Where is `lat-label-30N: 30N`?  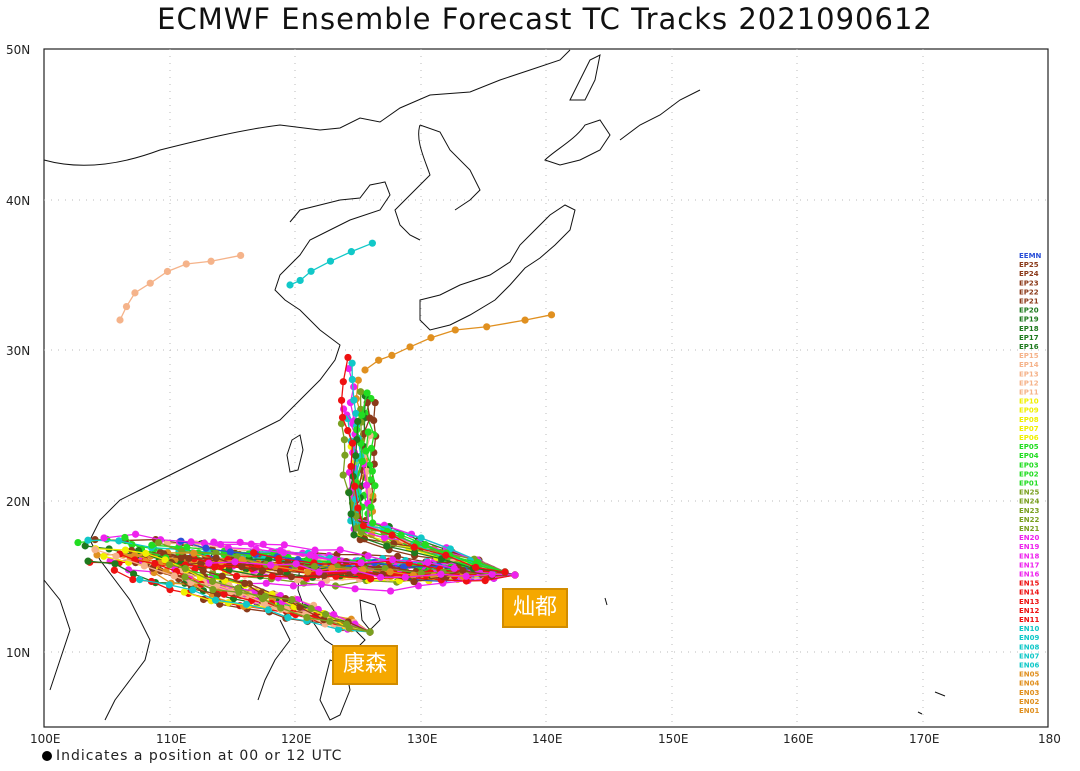
lat-label-30N: 30N is located at coordinates (18, 351).